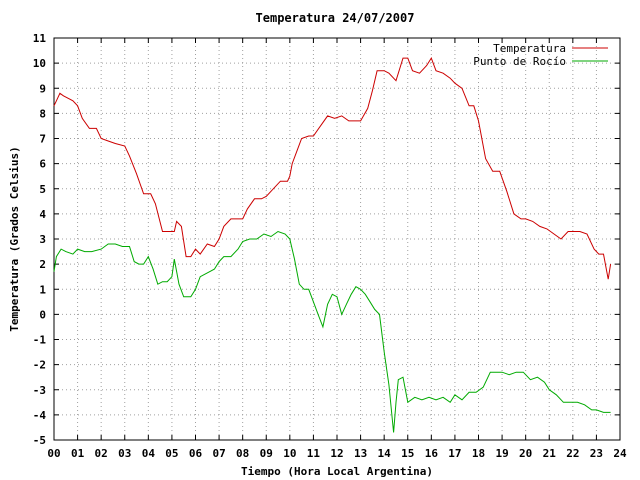  Describe the element at coordinates (42, 189) in the screenshot. I see `y-tick-label: 5` at that location.